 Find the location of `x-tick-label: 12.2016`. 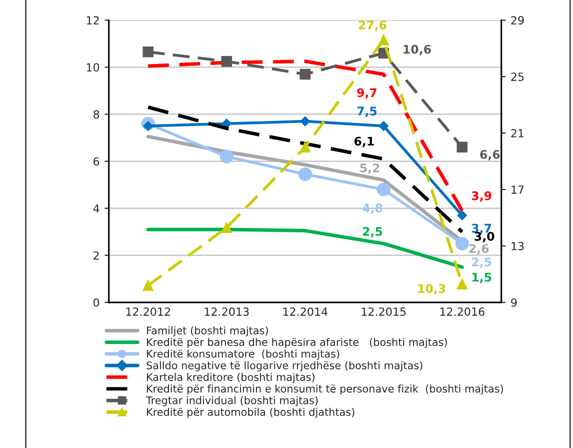

x-tick-label: 12.2016 is located at coordinates (462, 311).